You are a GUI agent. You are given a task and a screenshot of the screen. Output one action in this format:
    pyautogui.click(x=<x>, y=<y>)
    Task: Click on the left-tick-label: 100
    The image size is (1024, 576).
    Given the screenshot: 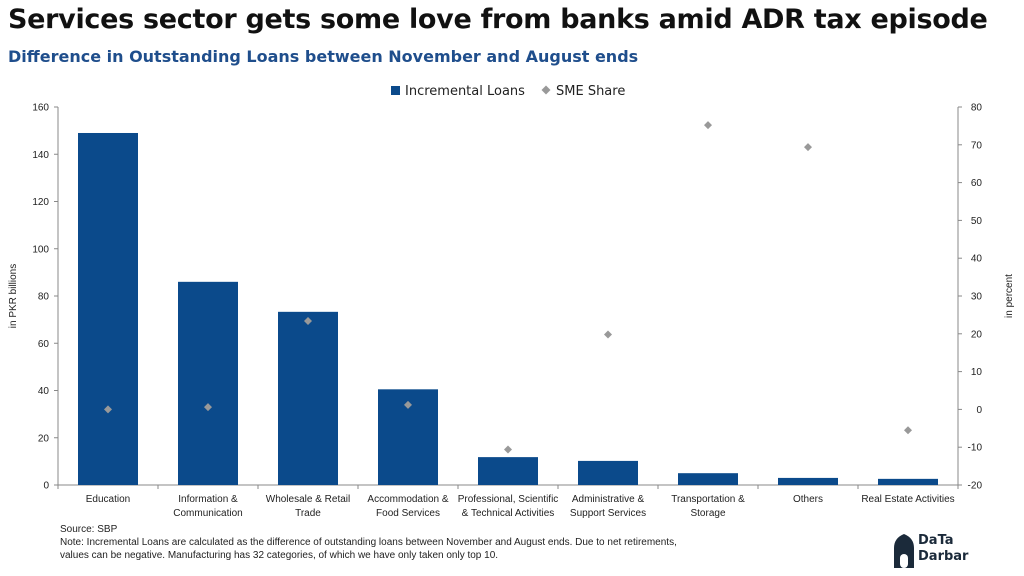 What is the action you would take?
    pyautogui.click(x=40, y=249)
    